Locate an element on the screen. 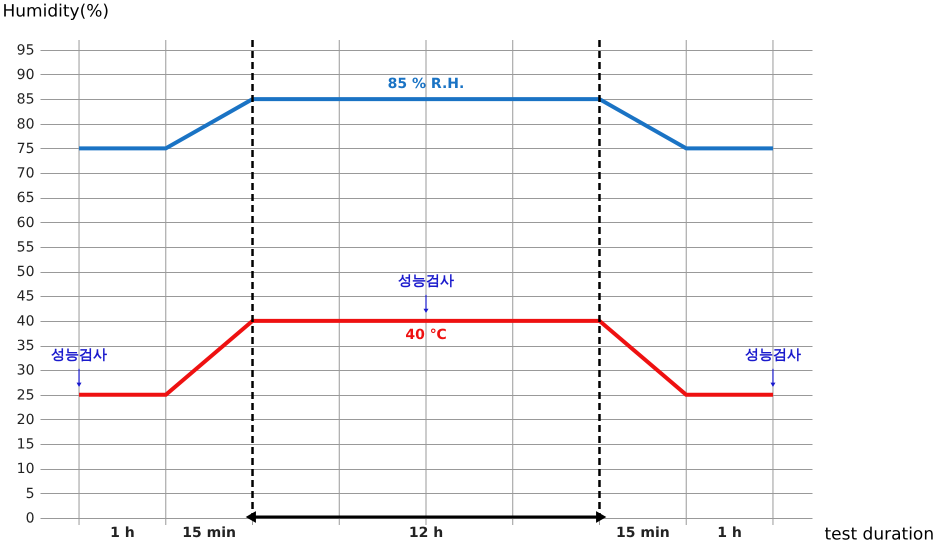  y-tick-label: 40 is located at coordinates (25, 321).